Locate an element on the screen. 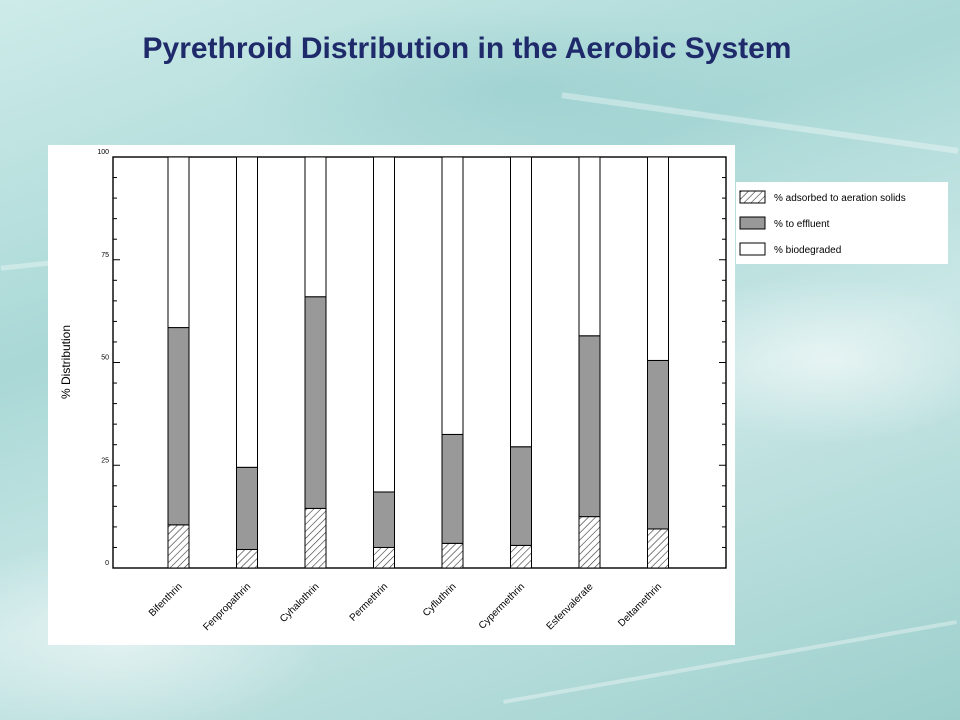 This screenshot has height=720, width=960. x-tick-label: Cyfluthrin is located at coordinates (440, 600).